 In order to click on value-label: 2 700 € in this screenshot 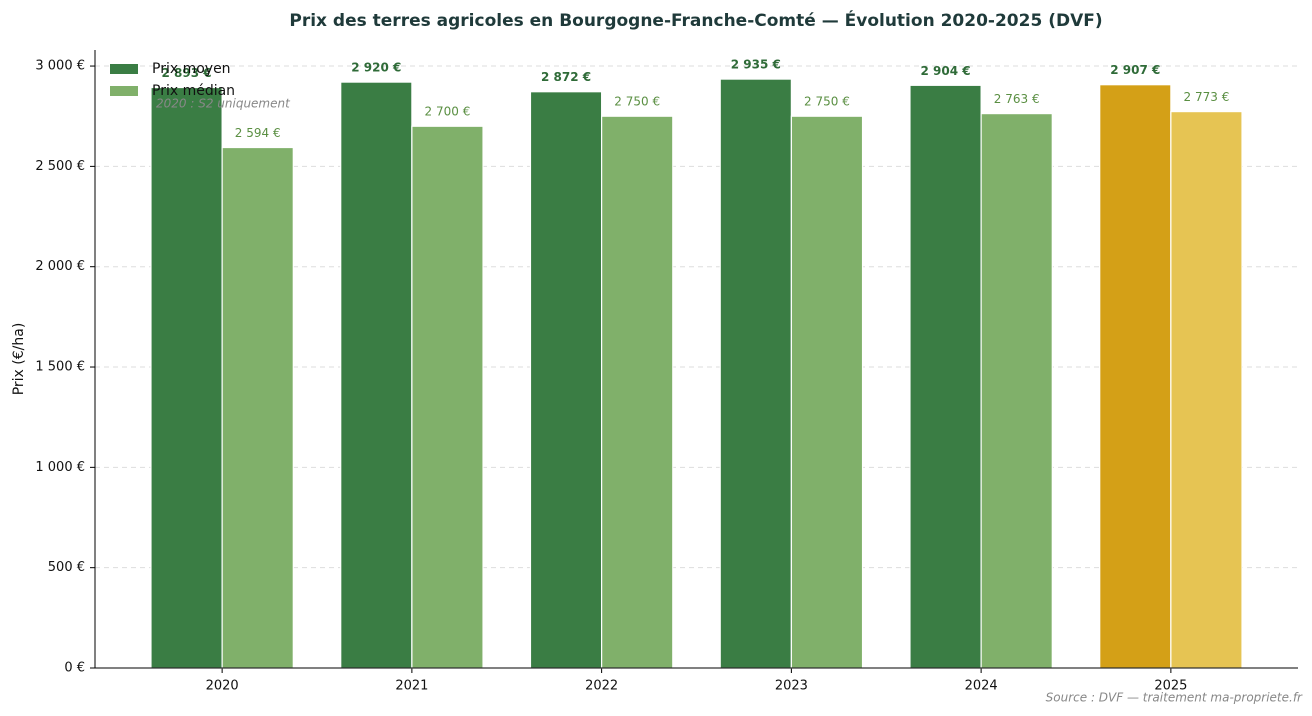, I will do `click(448, 112)`.